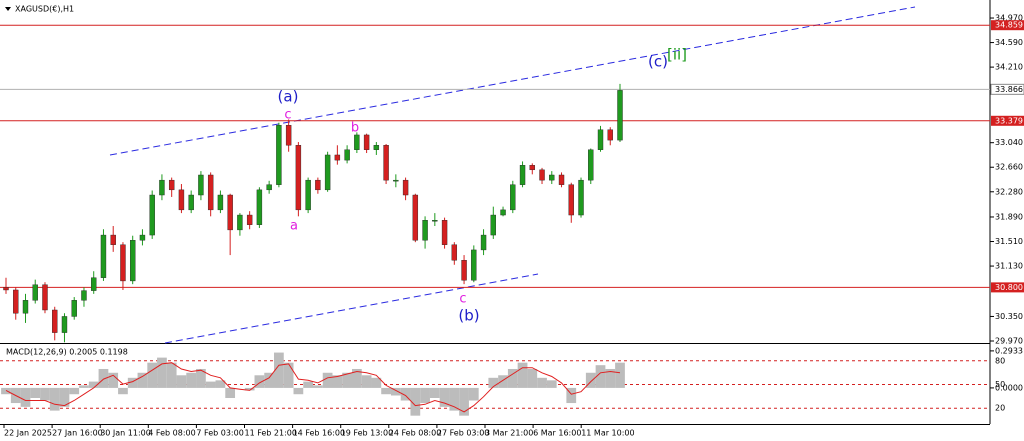 The width and height of the screenshot is (1024, 441). What do you see at coordinates (294, 226) in the screenshot?
I see `wave-label: a` at bounding box center [294, 226].